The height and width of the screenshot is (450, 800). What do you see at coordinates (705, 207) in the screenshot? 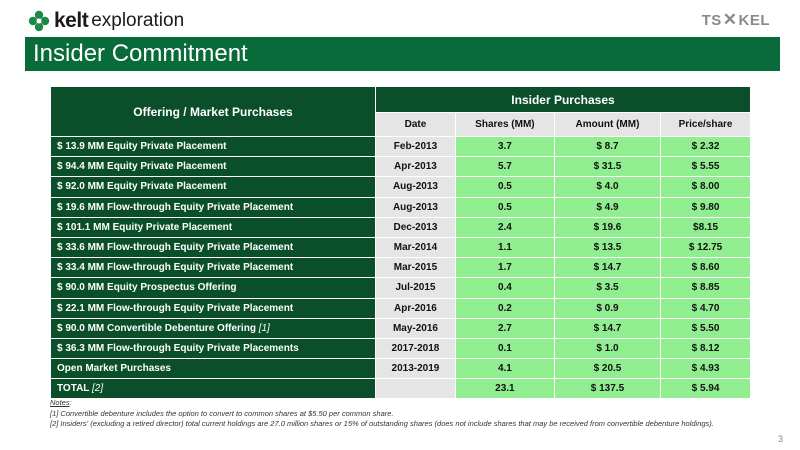
I see `price-cell: $ 9.80` at bounding box center [705, 207].